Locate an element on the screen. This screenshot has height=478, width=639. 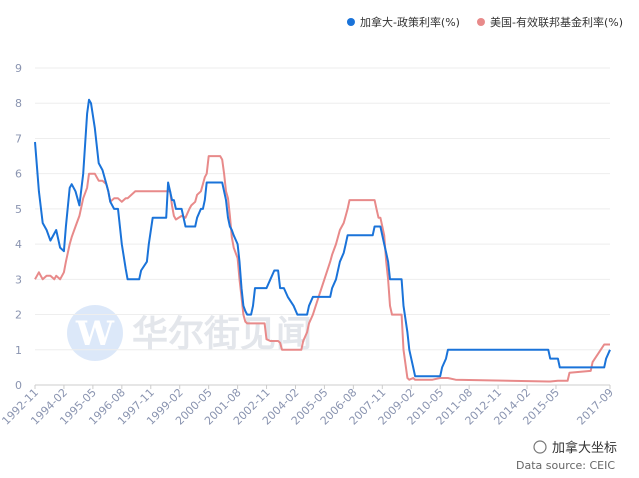
svg-text: W is located at coordinates (95, 334).